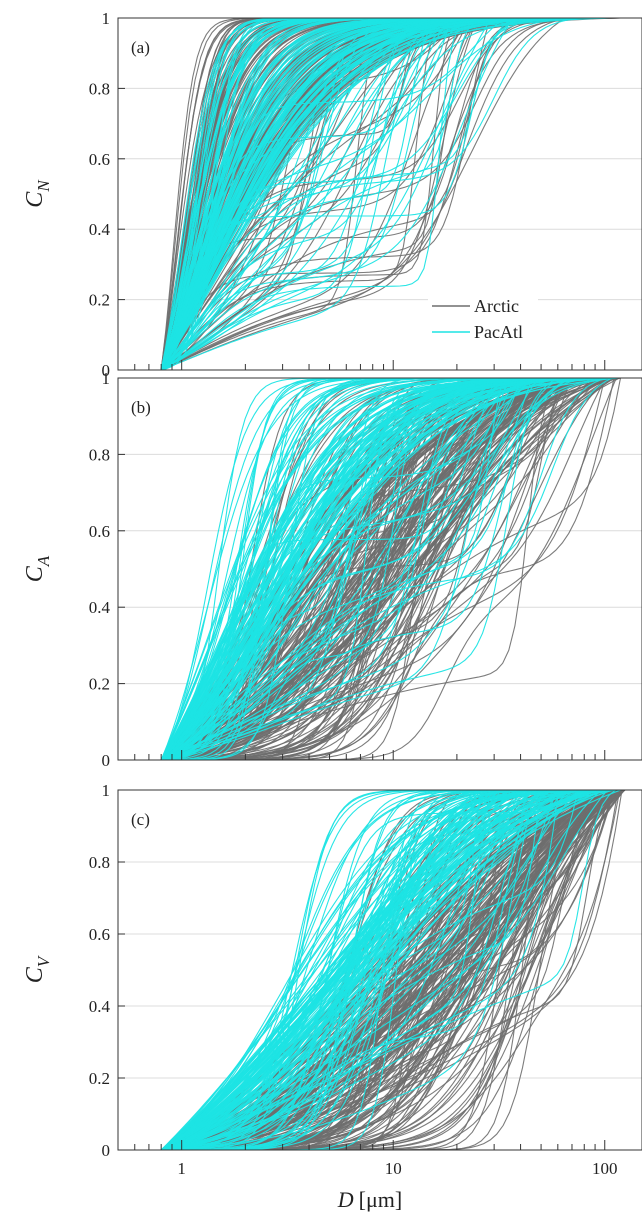 The image size is (642, 1224). Describe the element at coordinates (605, 1168) in the screenshot. I see `x-tick-label: 100` at that location.